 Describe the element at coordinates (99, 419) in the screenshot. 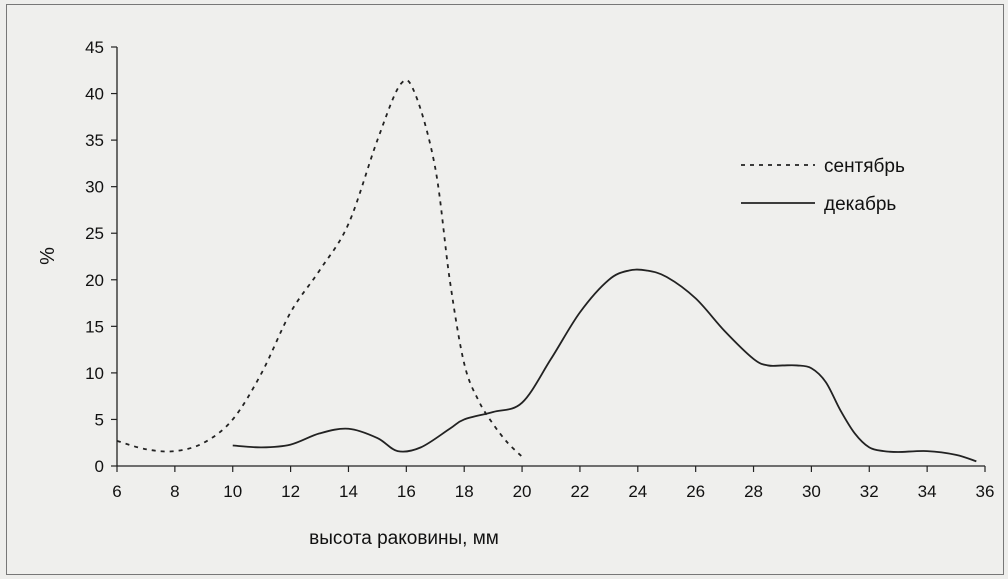

I see `y-tick-label: 5` at that location.